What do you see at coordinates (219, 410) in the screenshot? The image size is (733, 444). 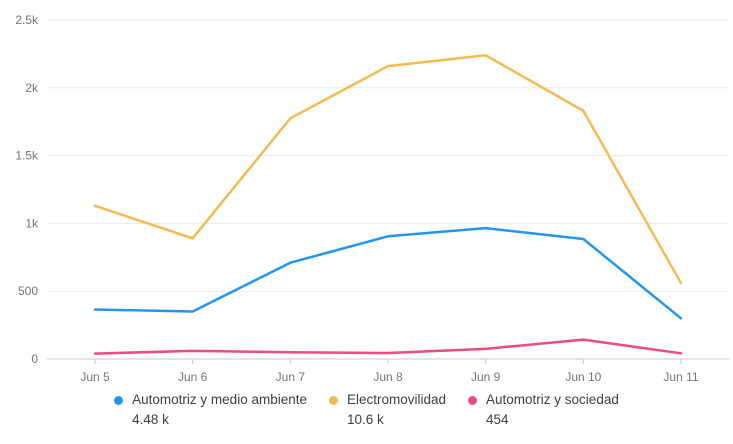 I see `legend-texts: Automotriz y medio ambiente 4.48 k` at bounding box center [219, 410].